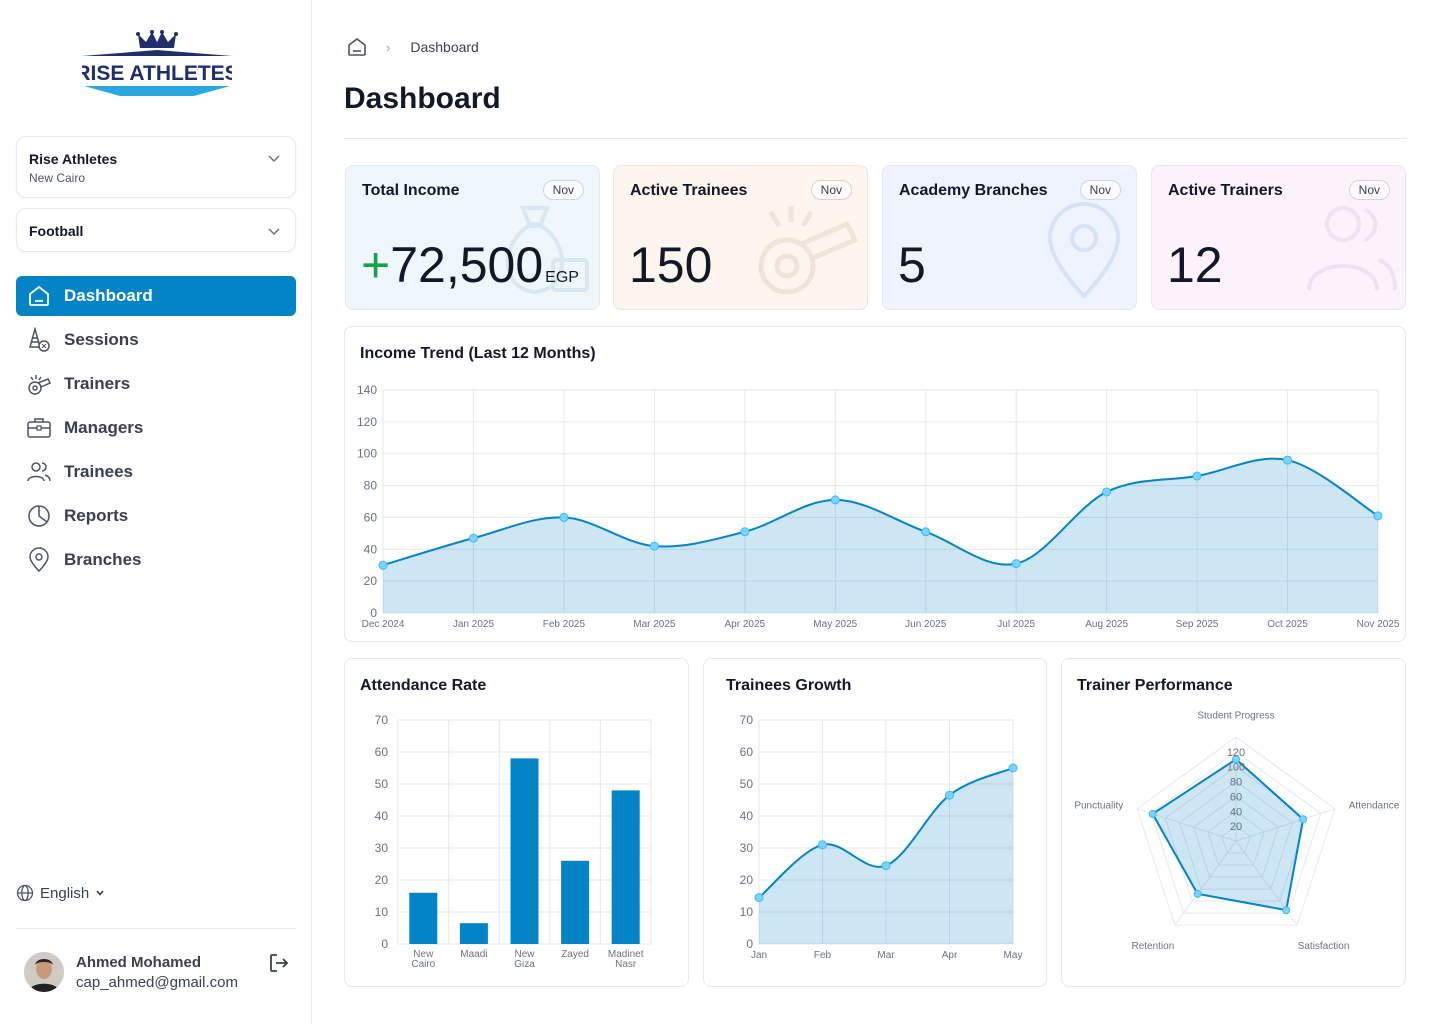  I want to click on x-tick-label: Madinet, so click(626, 954).